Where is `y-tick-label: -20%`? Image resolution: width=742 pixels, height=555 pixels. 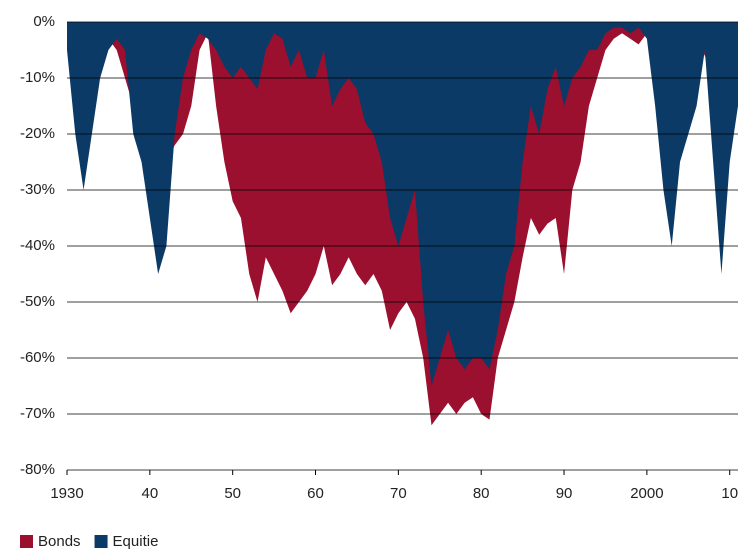 y-tick-label: -20% is located at coordinates (37, 133).